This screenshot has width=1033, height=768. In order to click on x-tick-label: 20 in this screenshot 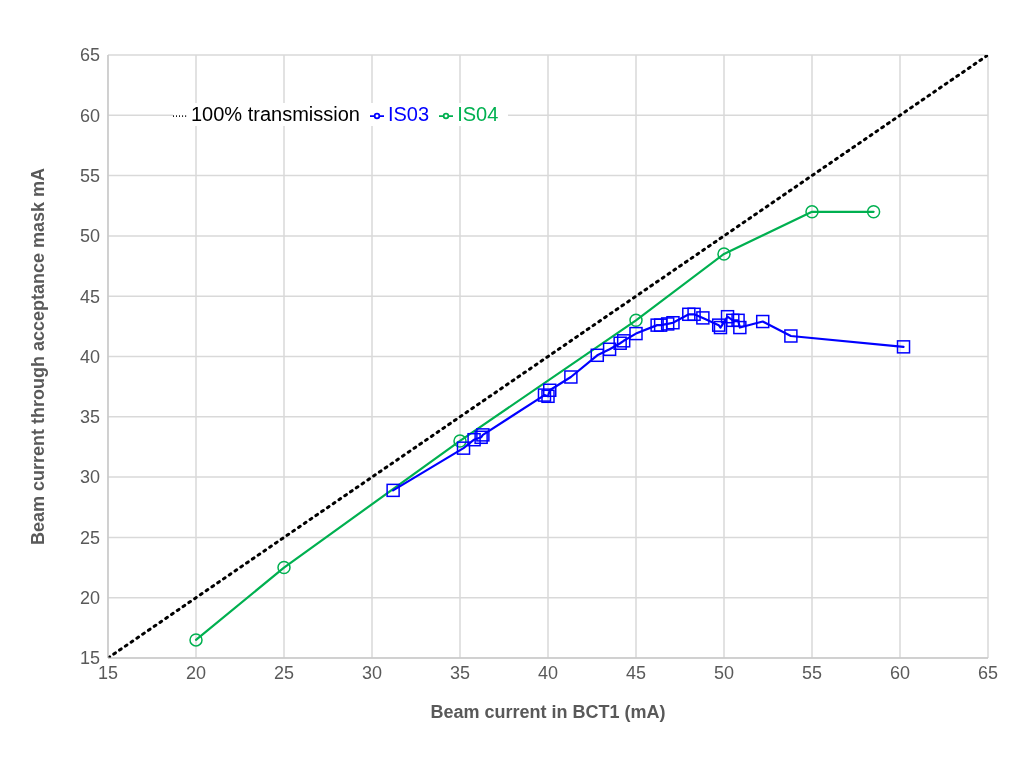, I will do `click(196, 672)`.